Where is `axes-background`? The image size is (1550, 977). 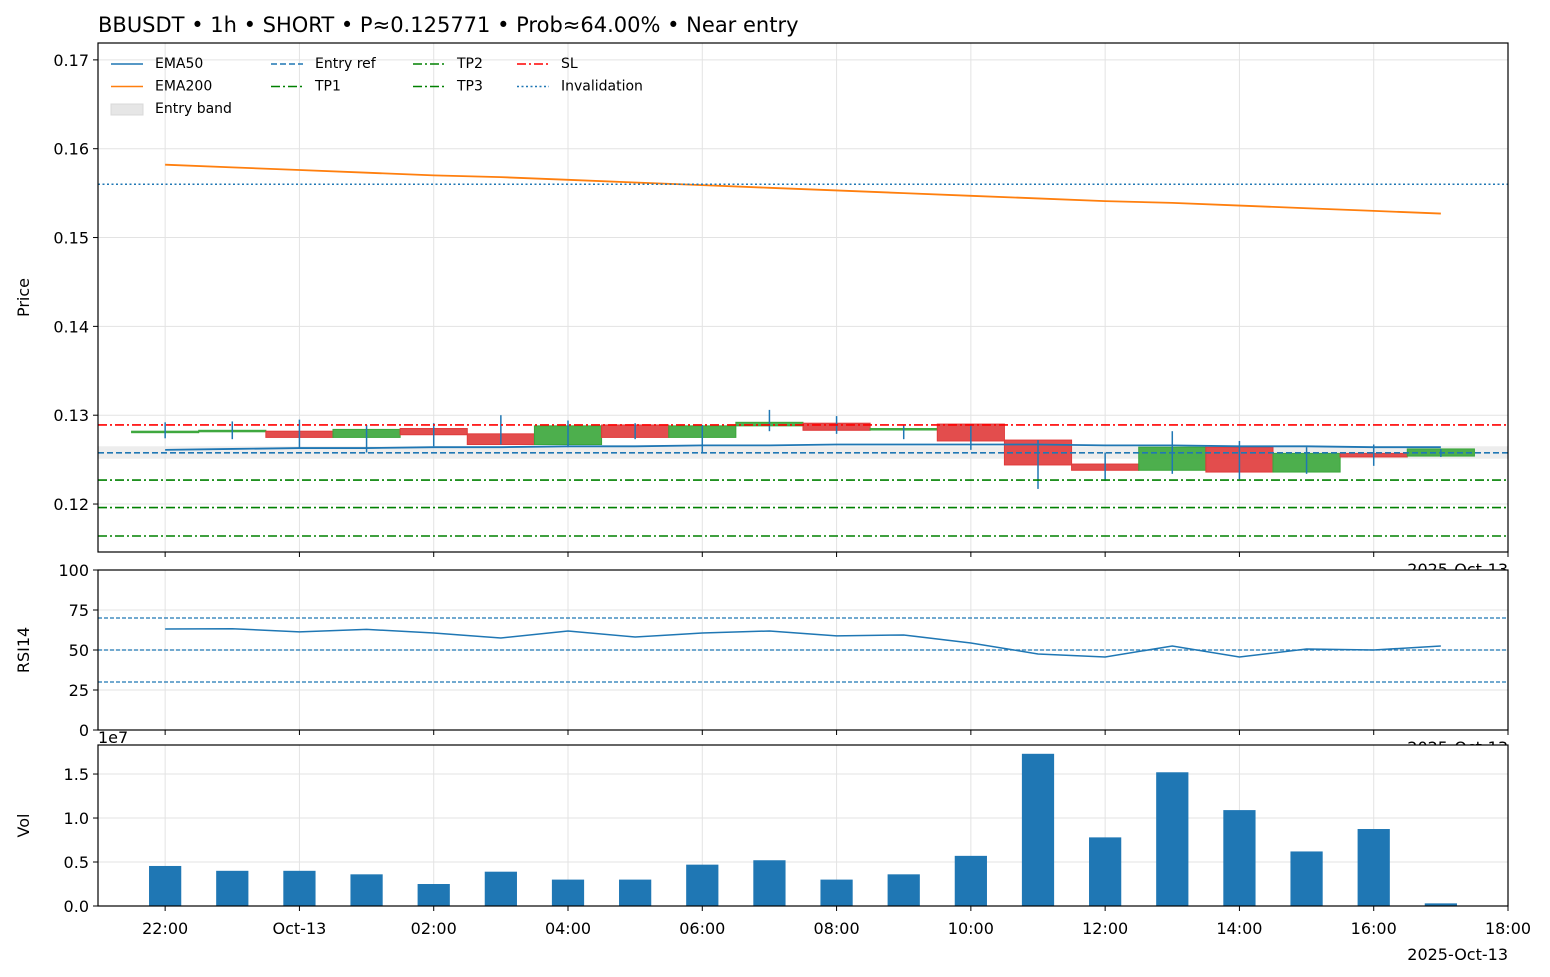 axes-background is located at coordinates (803, 825).